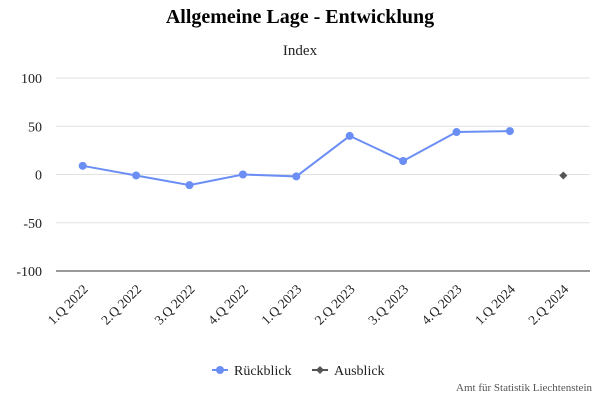  I want to click on chart-subtitle: Index, so click(300, 51).